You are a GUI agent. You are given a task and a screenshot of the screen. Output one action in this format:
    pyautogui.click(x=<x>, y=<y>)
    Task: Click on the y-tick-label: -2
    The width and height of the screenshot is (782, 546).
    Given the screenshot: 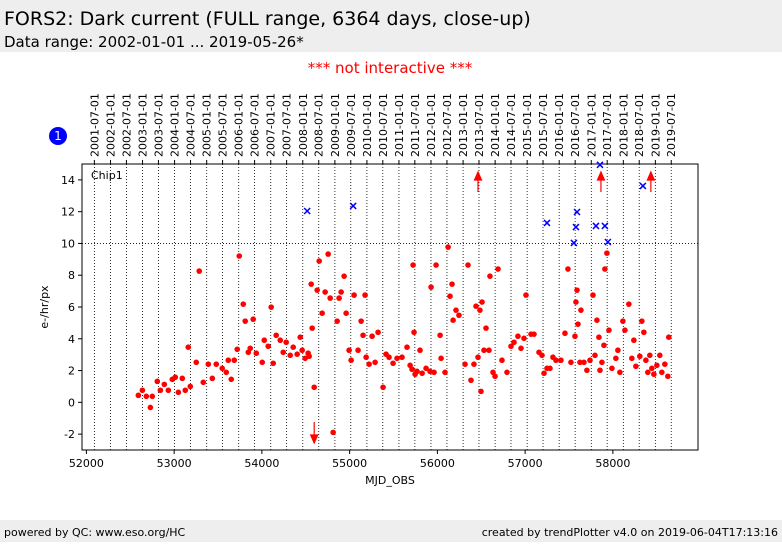 What is the action you would take?
    pyautogui.click(x=69, y=434)
    